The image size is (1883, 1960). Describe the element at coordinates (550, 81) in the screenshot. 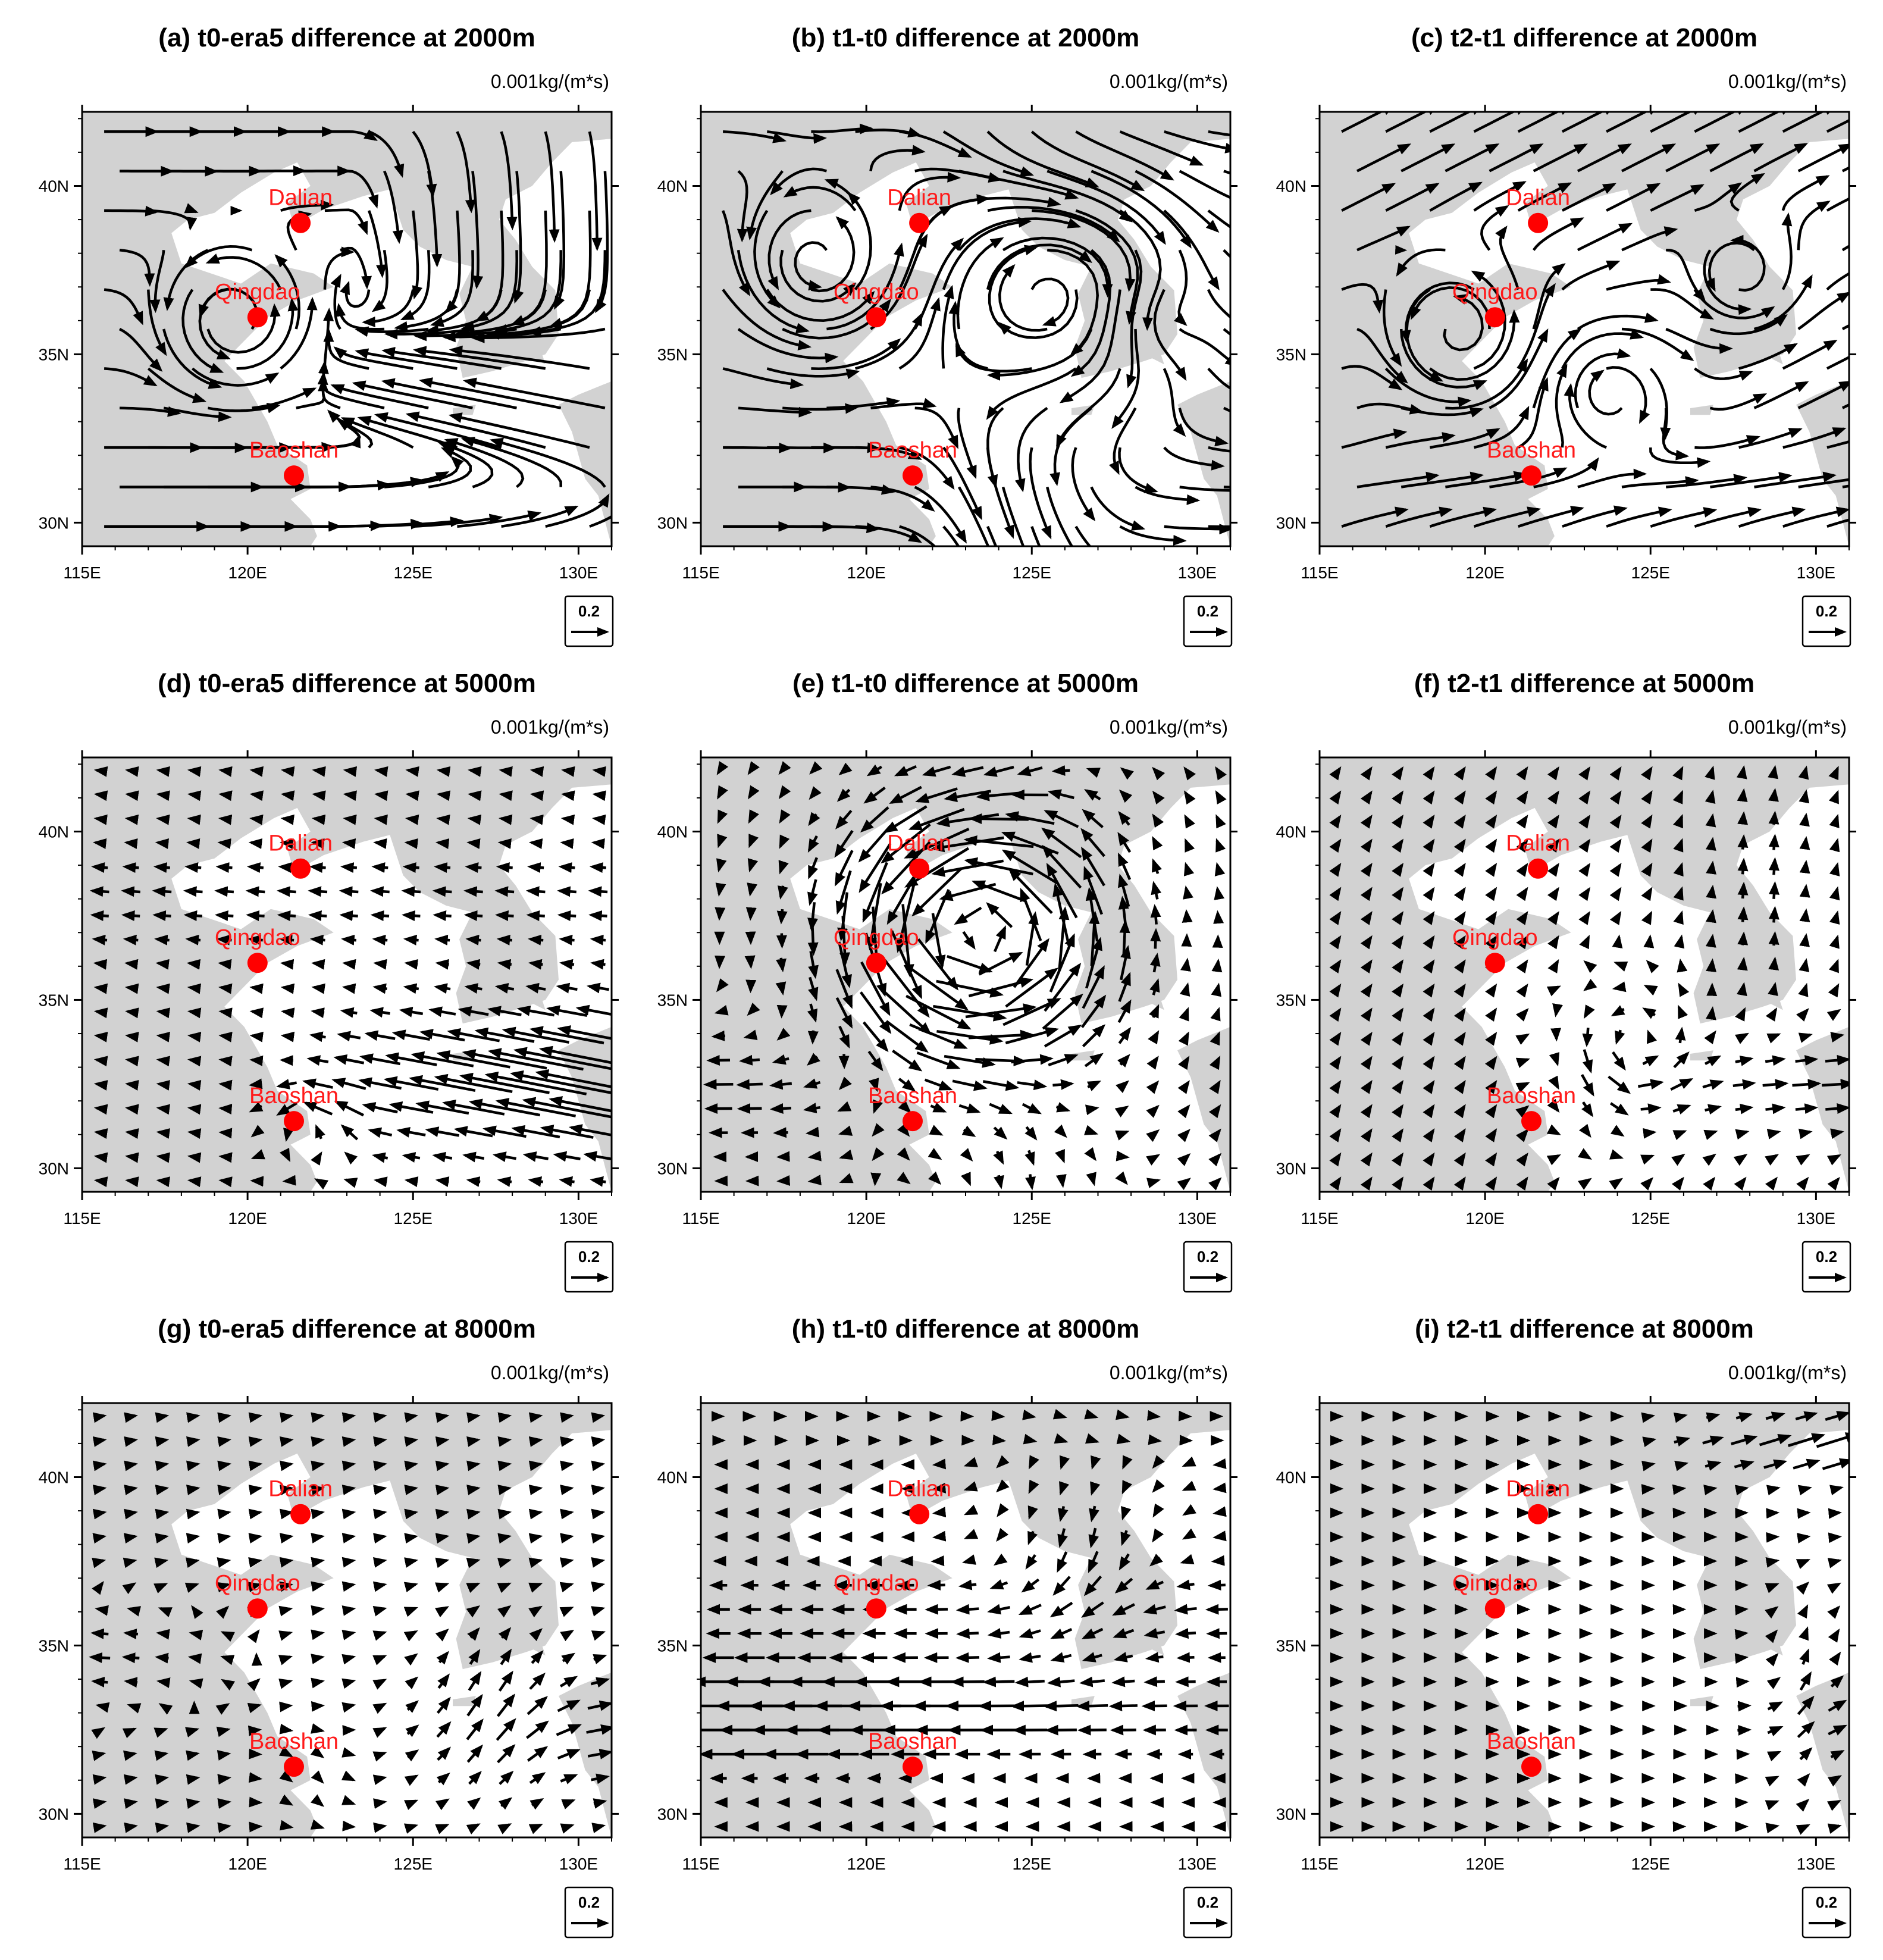

I see `units-label: 0.001kg/(m*s)` at that location.